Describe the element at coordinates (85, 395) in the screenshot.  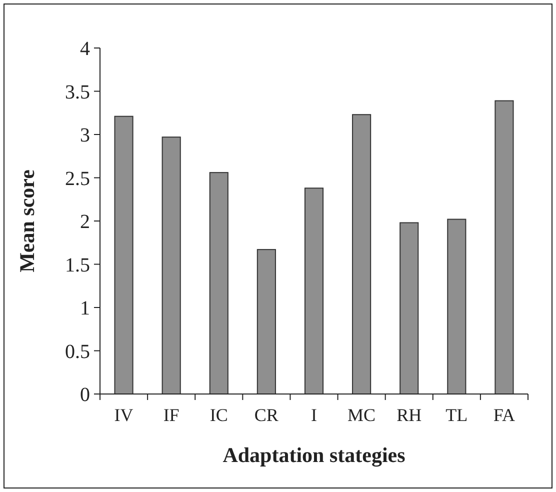
I see `y-tick-label: 0` at that location.